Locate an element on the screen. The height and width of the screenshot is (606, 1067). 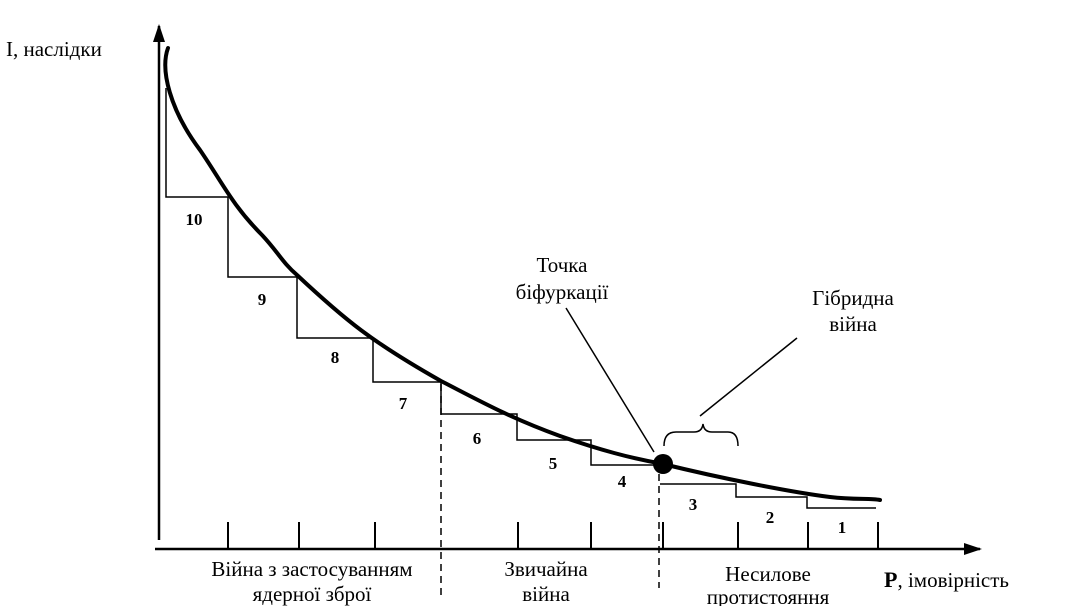
x-axis-ticks is located at coordinates (553, 535).